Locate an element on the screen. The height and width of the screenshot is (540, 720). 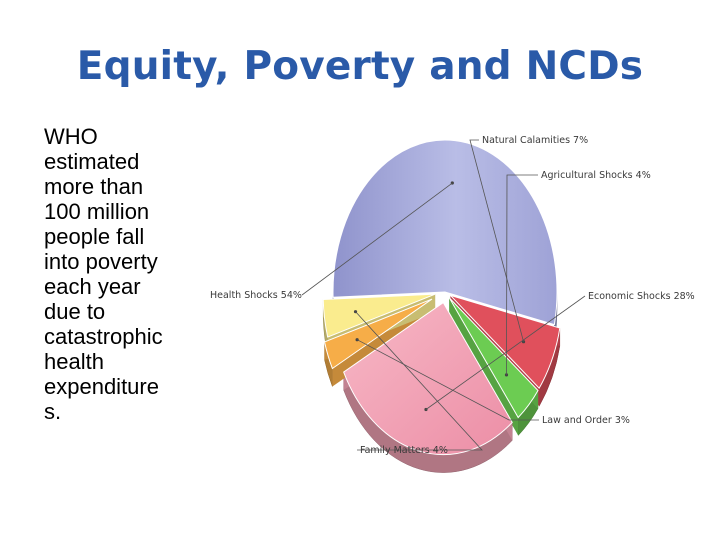
body-line: WHO is located at coordinates (71, 136).